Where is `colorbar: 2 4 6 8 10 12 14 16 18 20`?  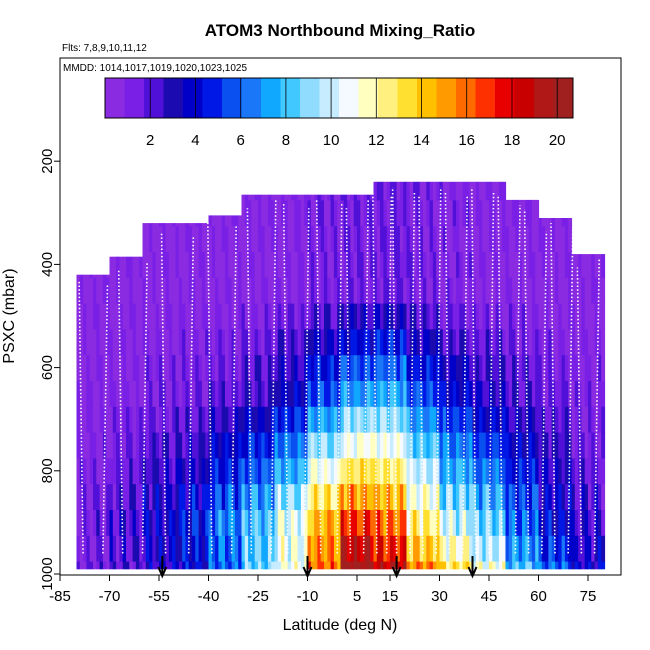 colorbar: 2 4 6 8 10 12 14 16 18 20 is located at coordinates (339, 113).